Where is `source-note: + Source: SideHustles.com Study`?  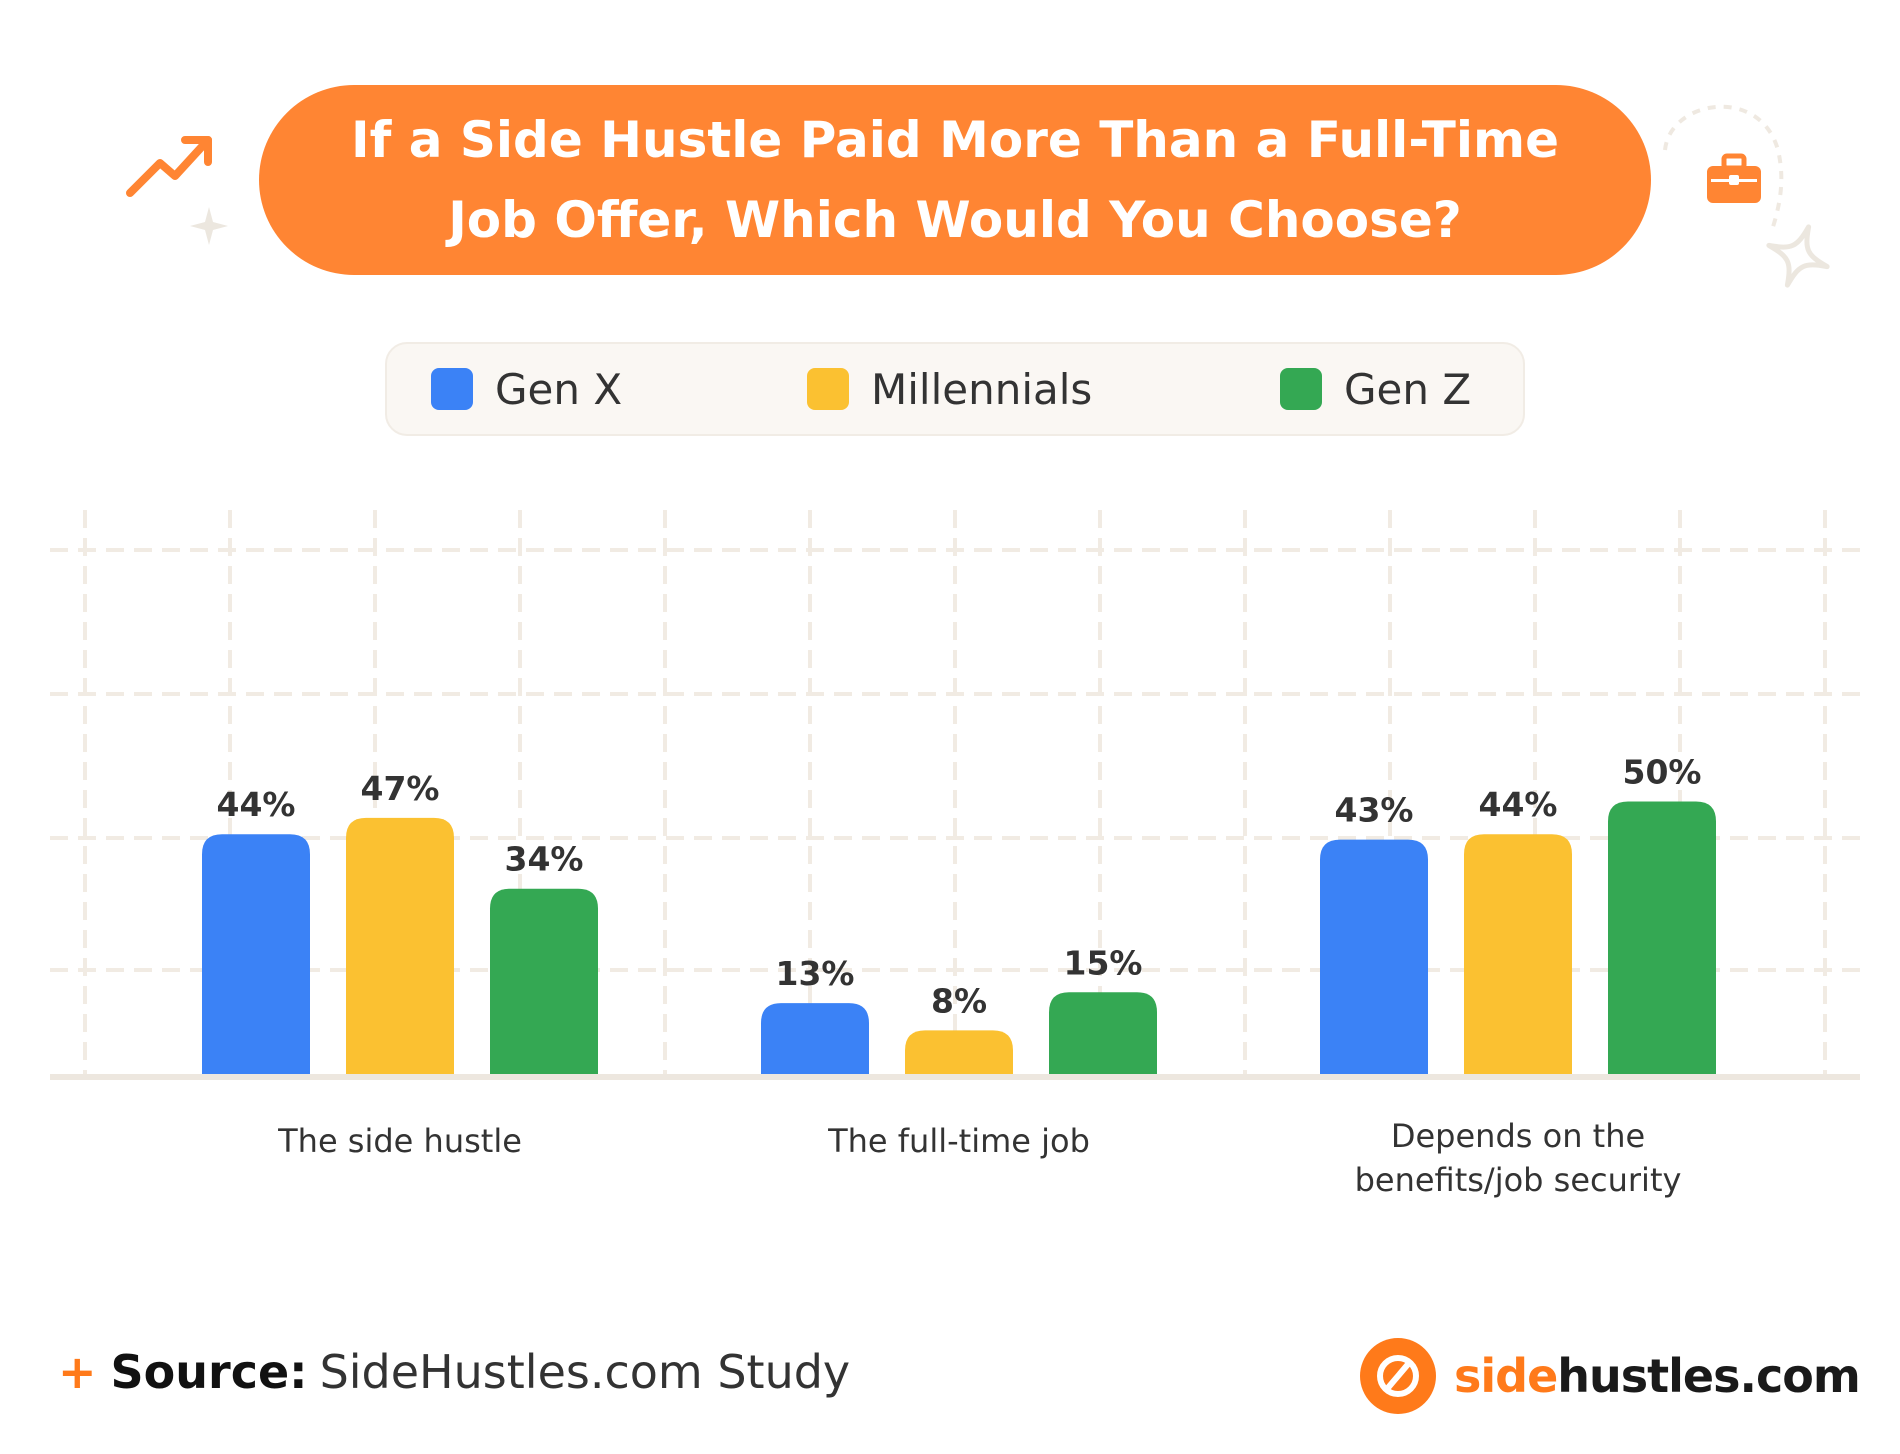
source-note: + Source: SideHustles.com Study is located at coordinates (454, 1372).